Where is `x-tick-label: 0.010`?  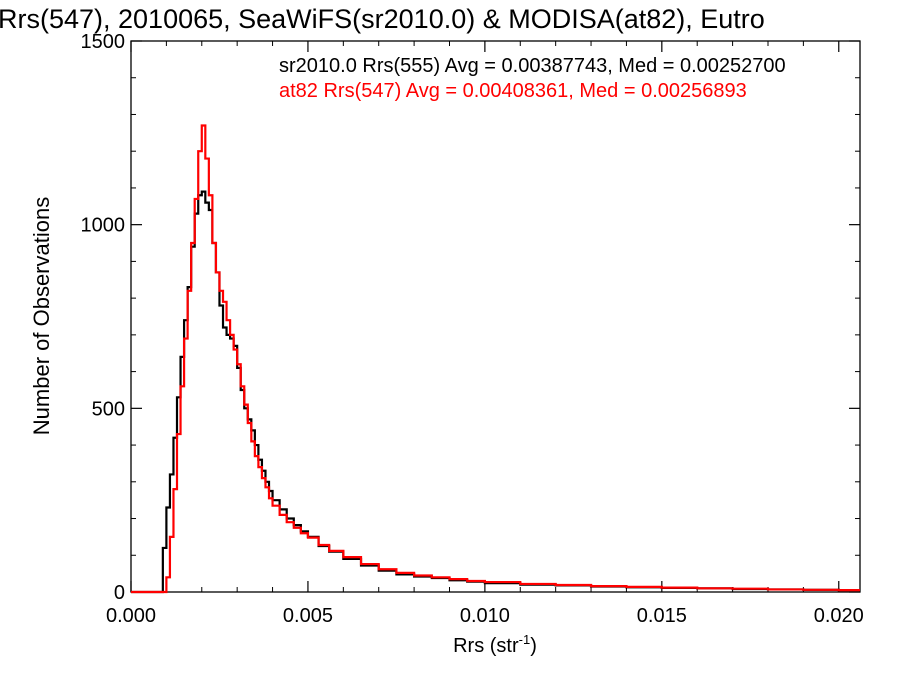
x-tick-label: 0.010 is located at coordinates (485, 616).